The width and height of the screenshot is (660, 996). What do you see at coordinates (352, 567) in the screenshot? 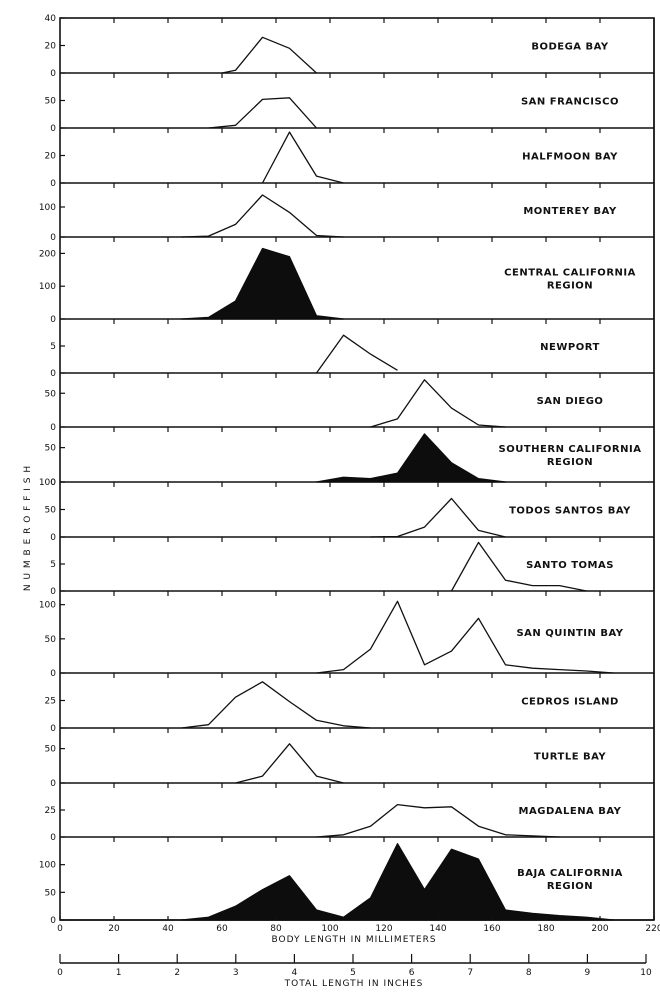
I see `panel-santo-tomas: 0 5 SANTO TOMAS` at bounding box center [352, 567].